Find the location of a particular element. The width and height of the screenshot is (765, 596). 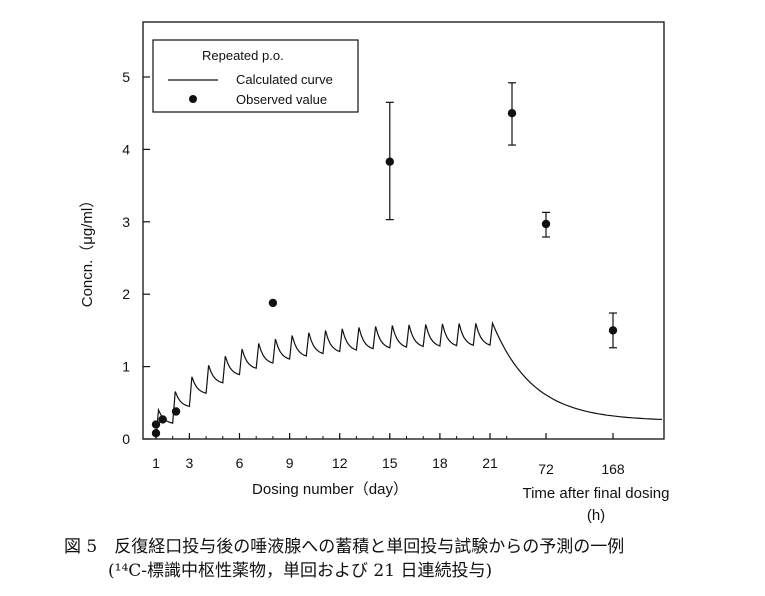

y-axis: 0 1 2 3 4 5 is located at coordinates (136, 258).